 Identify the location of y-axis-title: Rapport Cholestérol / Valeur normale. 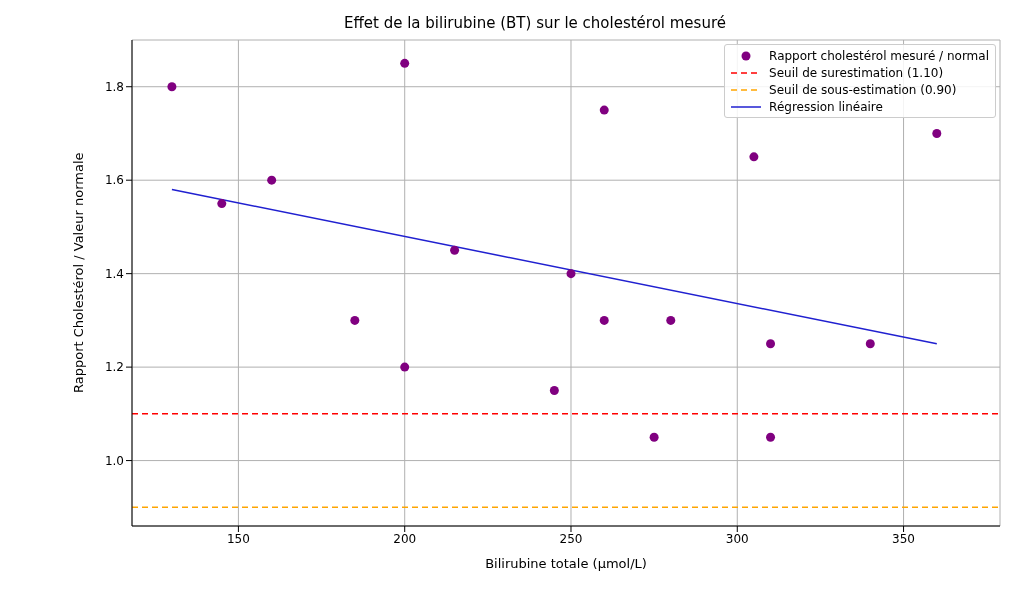
(78, 272).